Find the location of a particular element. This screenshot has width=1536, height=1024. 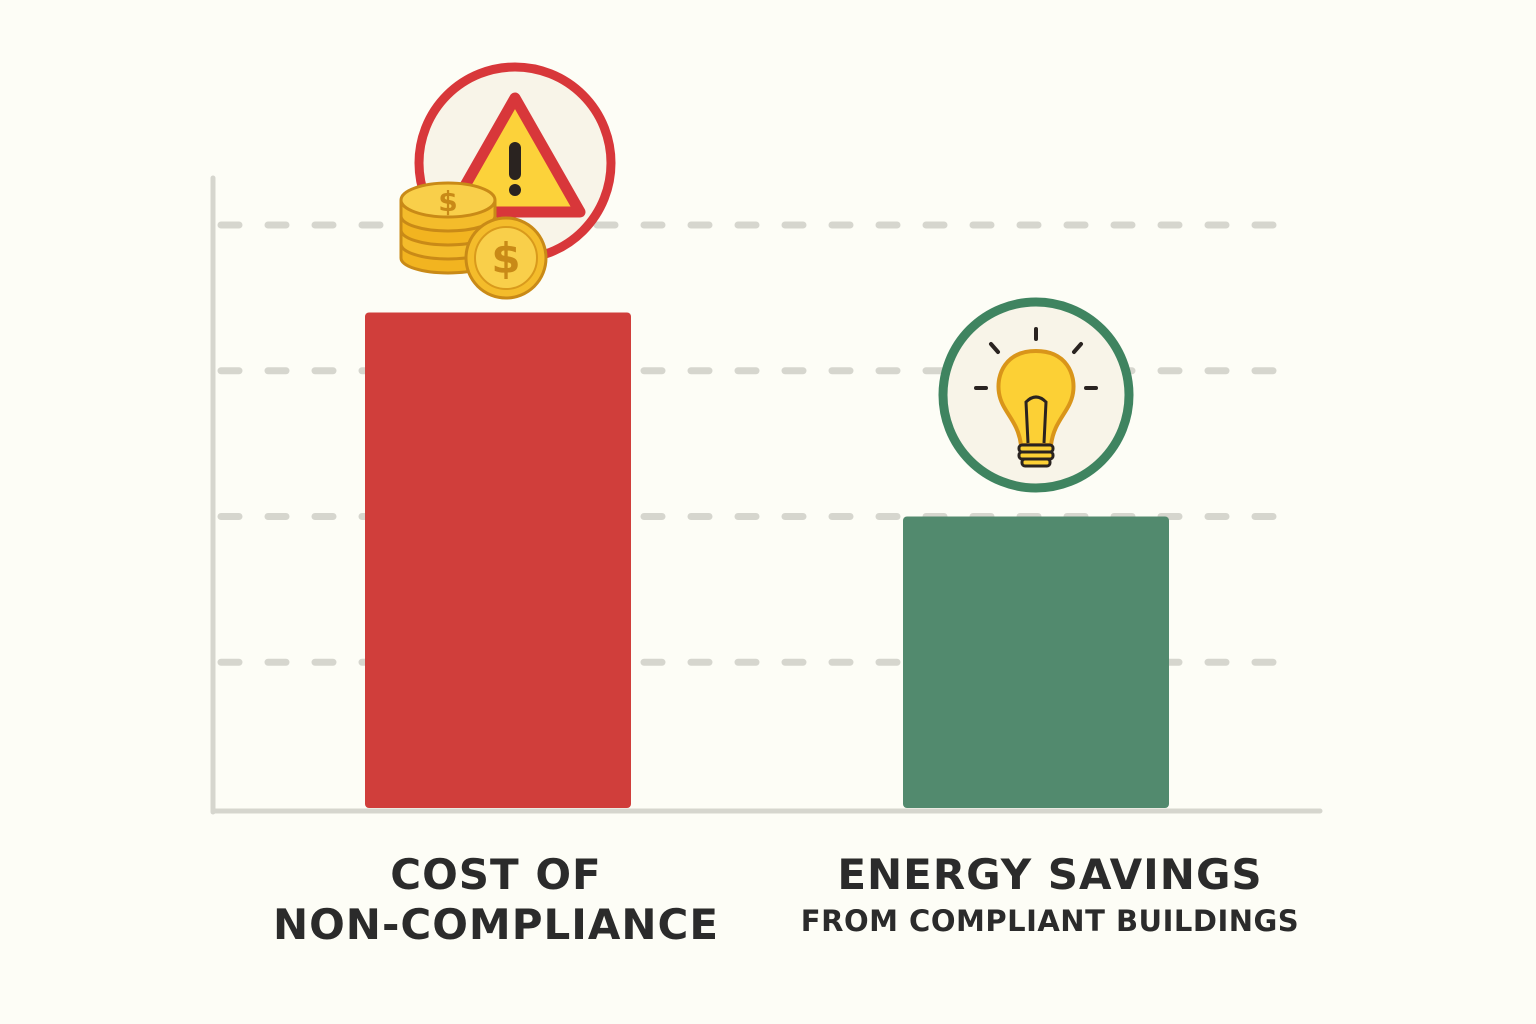

category-label-line1: ENERGY SAVINGS is located at coordinates (1050, 874).